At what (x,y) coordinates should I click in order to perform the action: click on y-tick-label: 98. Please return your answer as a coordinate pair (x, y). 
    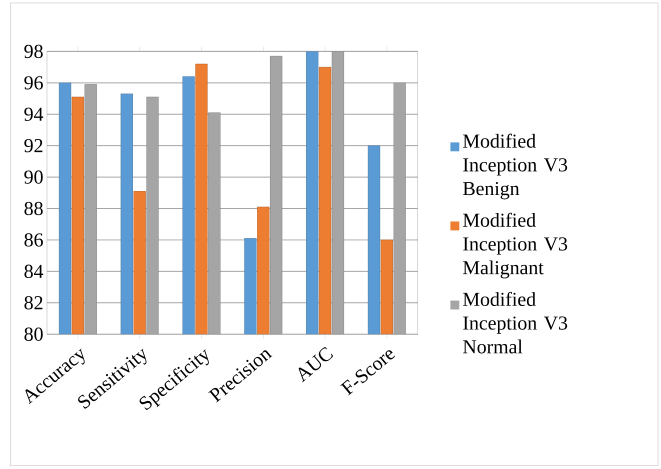
    Looking at the image, I should click on (33, 51).